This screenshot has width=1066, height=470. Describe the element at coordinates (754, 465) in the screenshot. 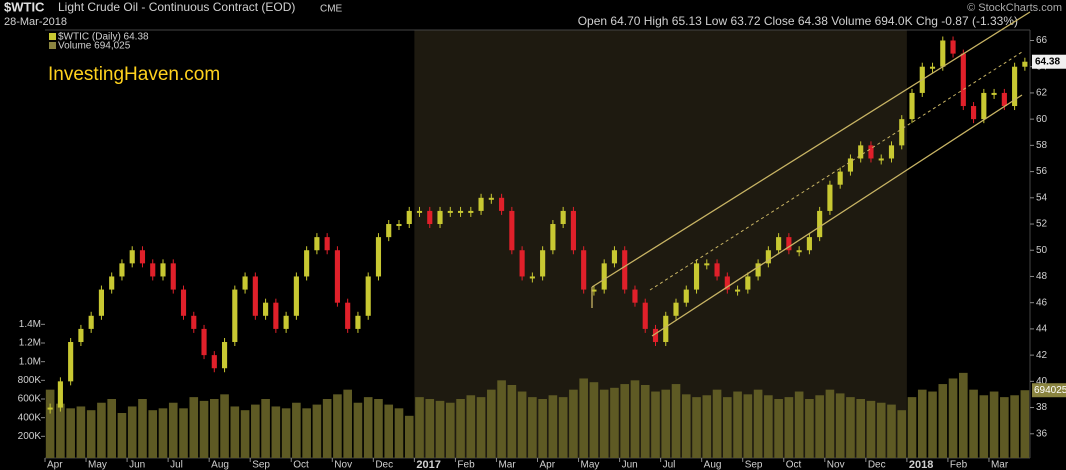

I see `x-tick-label: Sep` at that location.